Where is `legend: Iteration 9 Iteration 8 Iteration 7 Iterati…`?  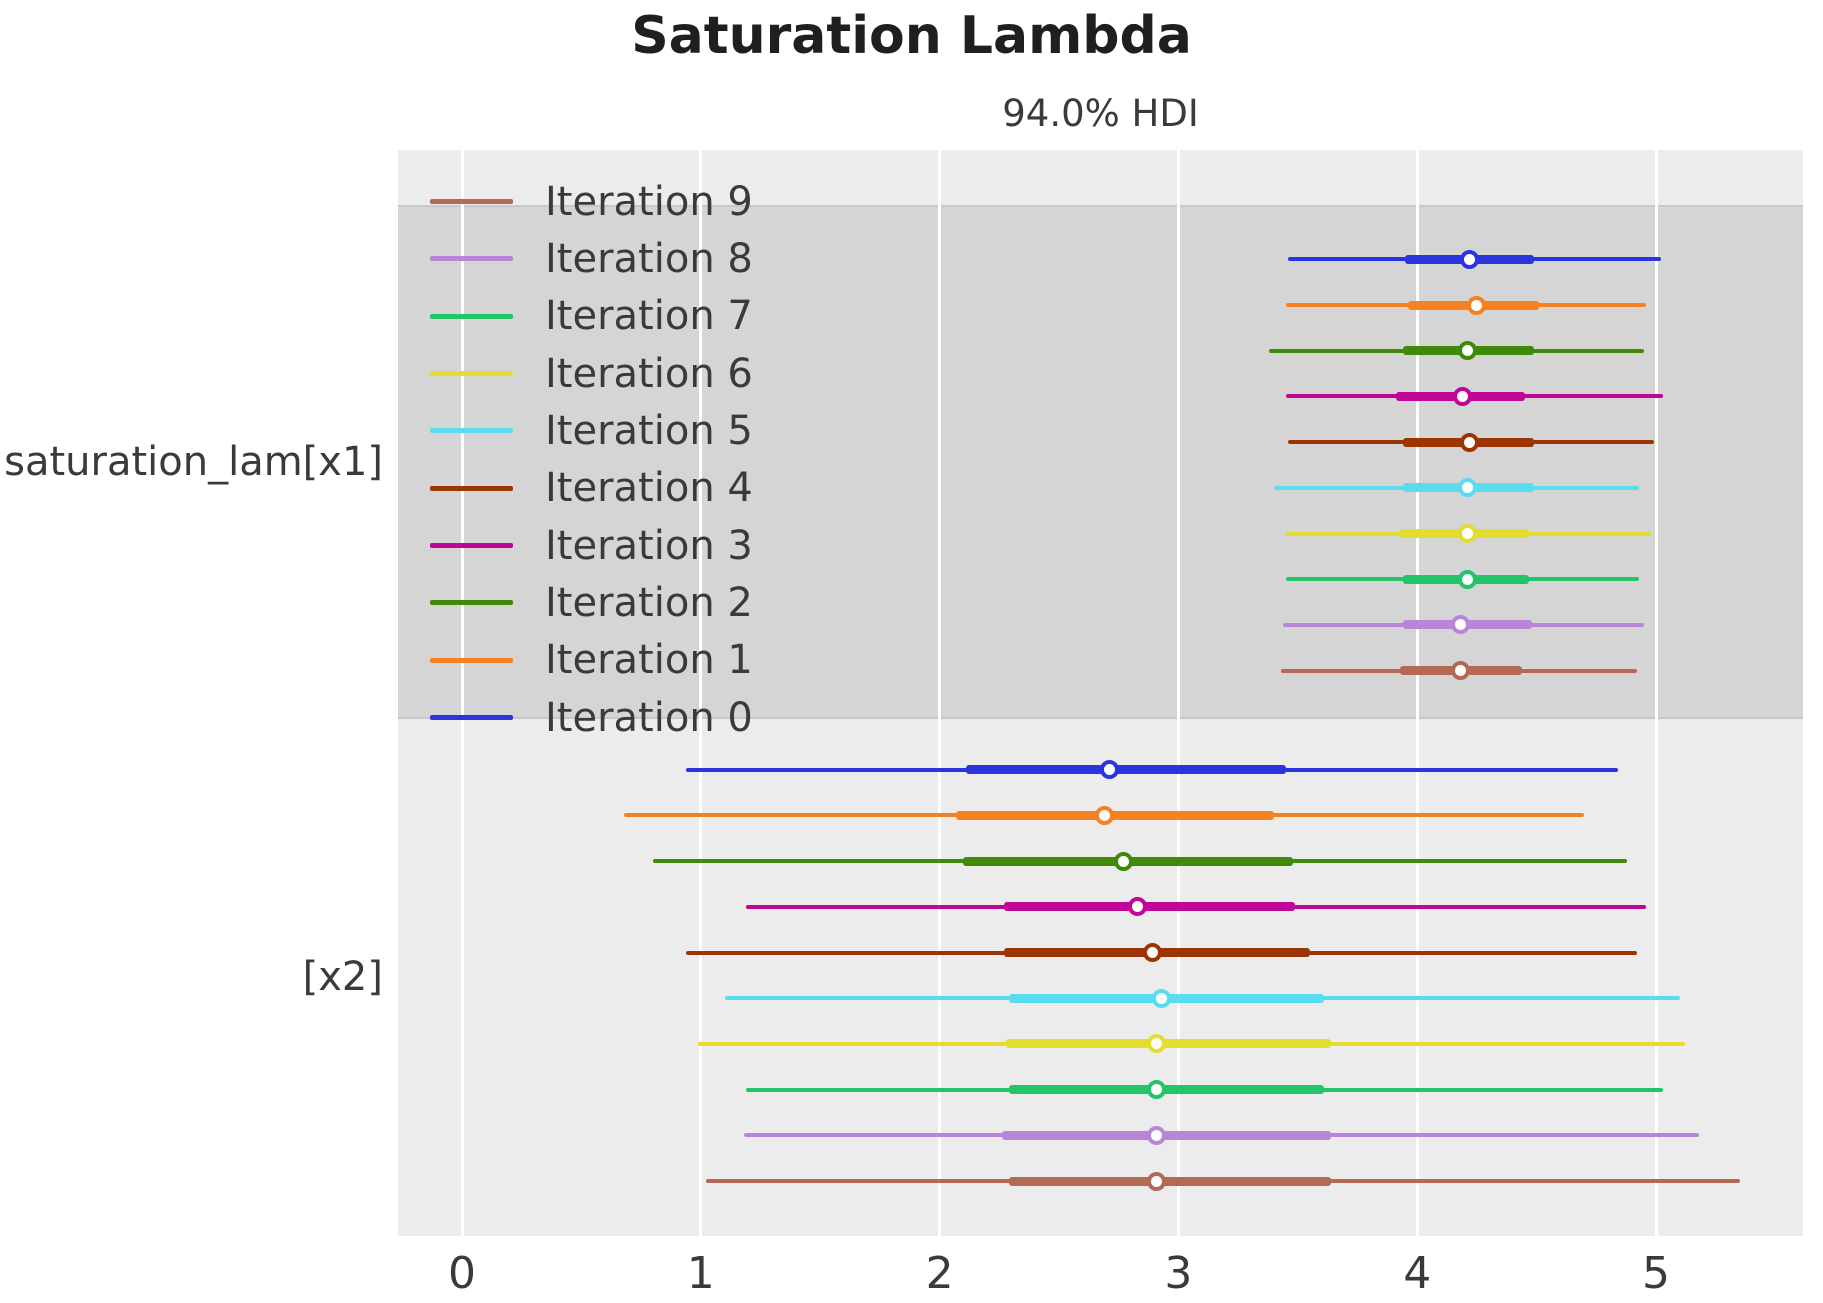 legend: Iteration 9 Iteration 8 Iteration 7 Iterati… is located at coordinates (591, 459).